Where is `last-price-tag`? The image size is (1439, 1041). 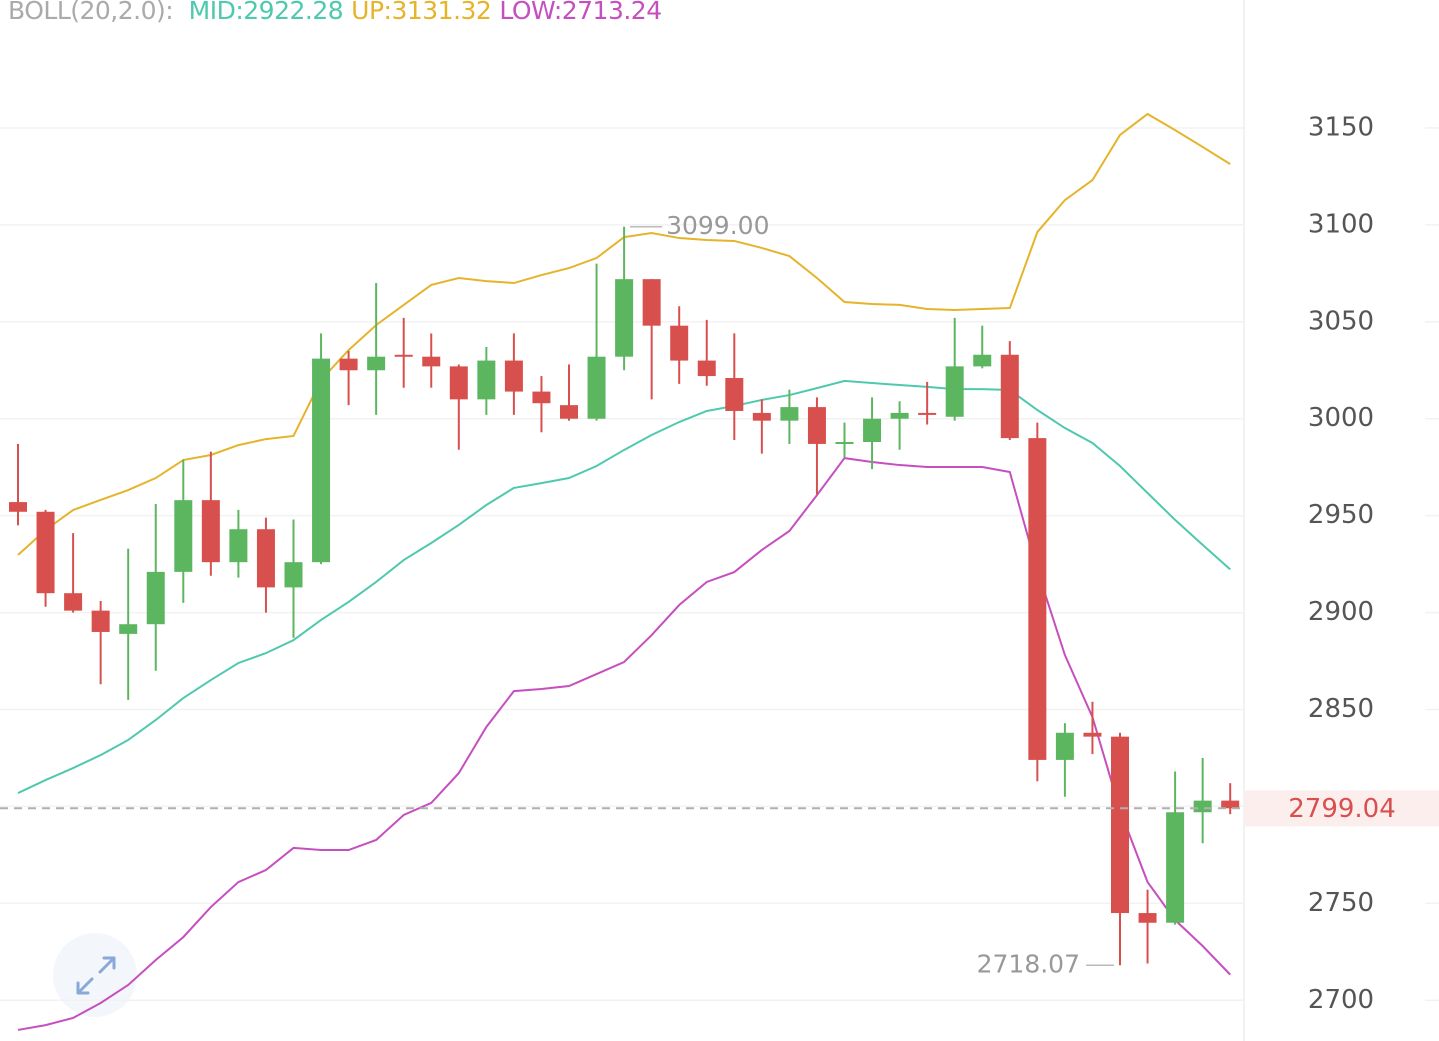 last-price-tag is located at coordinates (1342, 808).